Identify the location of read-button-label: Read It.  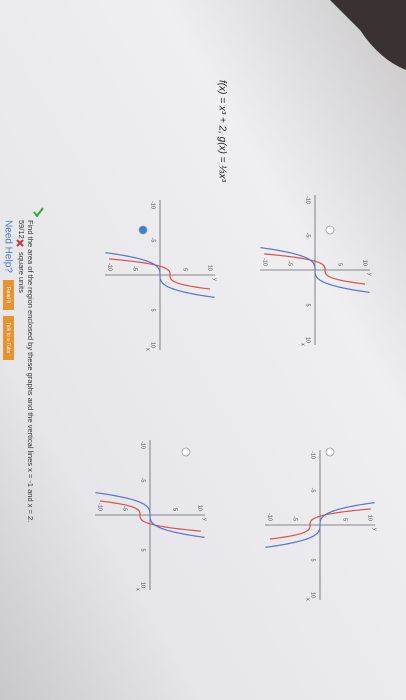
(8, 295).